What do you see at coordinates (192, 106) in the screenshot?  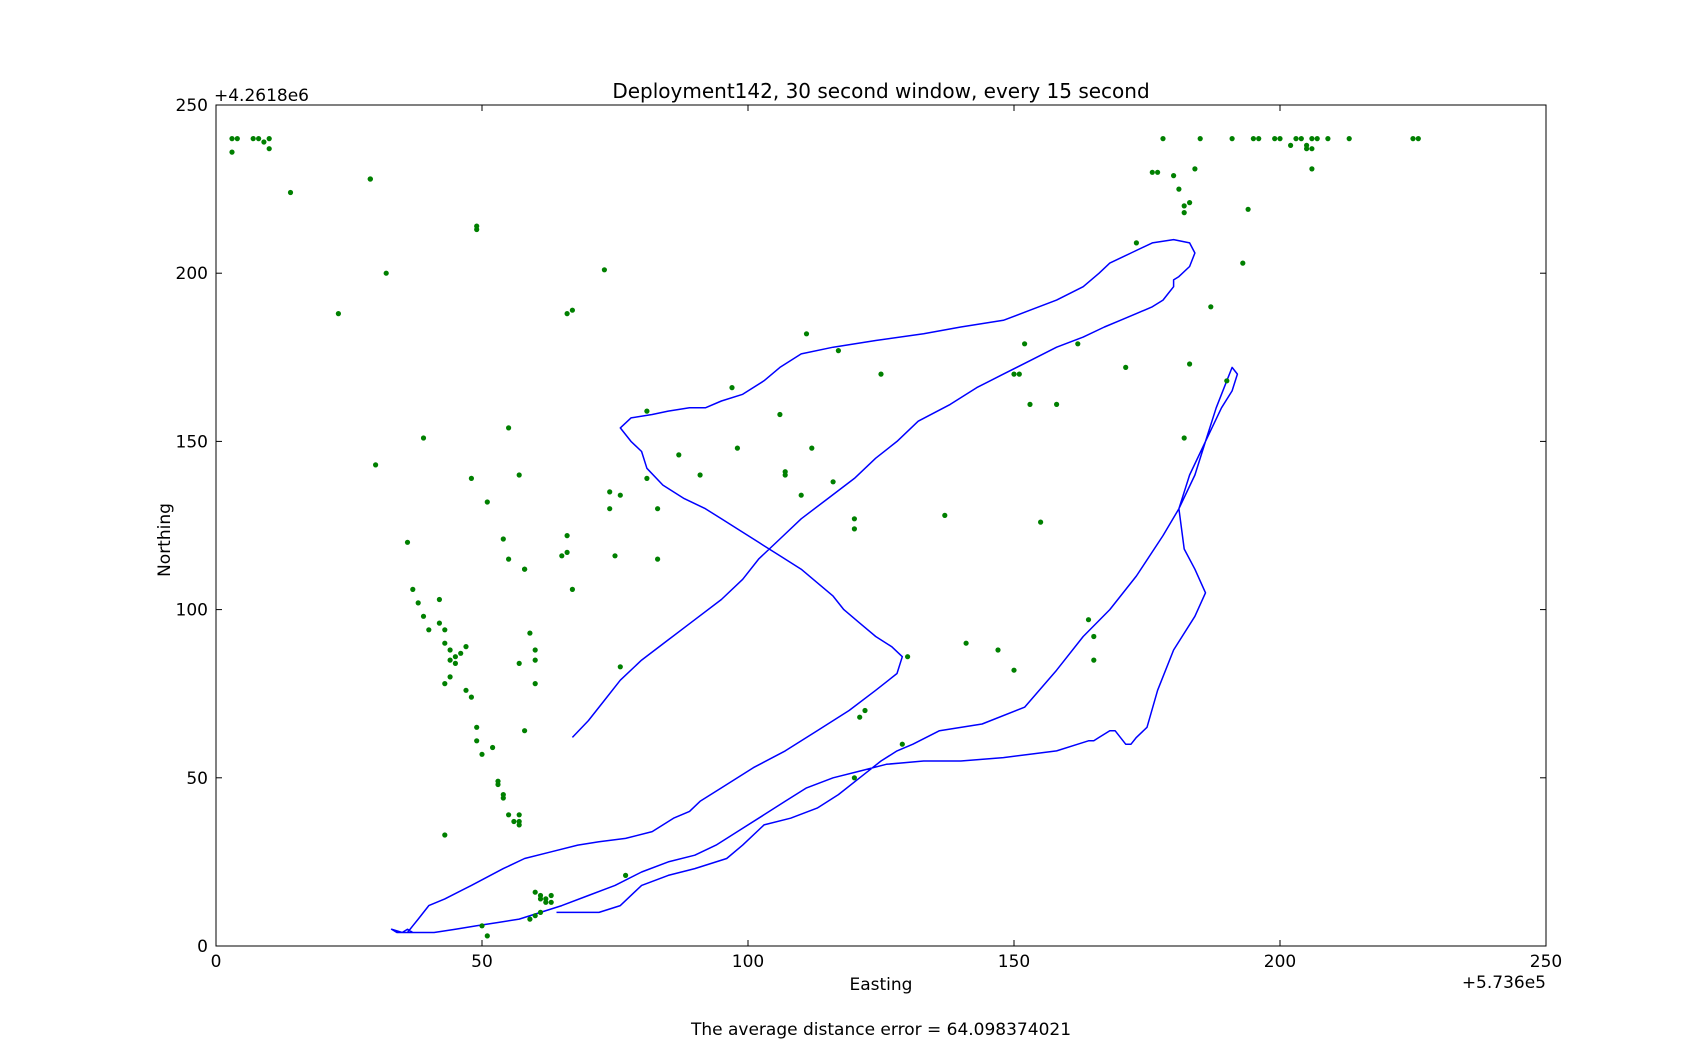 I see `y-tick-label: 250` at bounding box center [192, 106].